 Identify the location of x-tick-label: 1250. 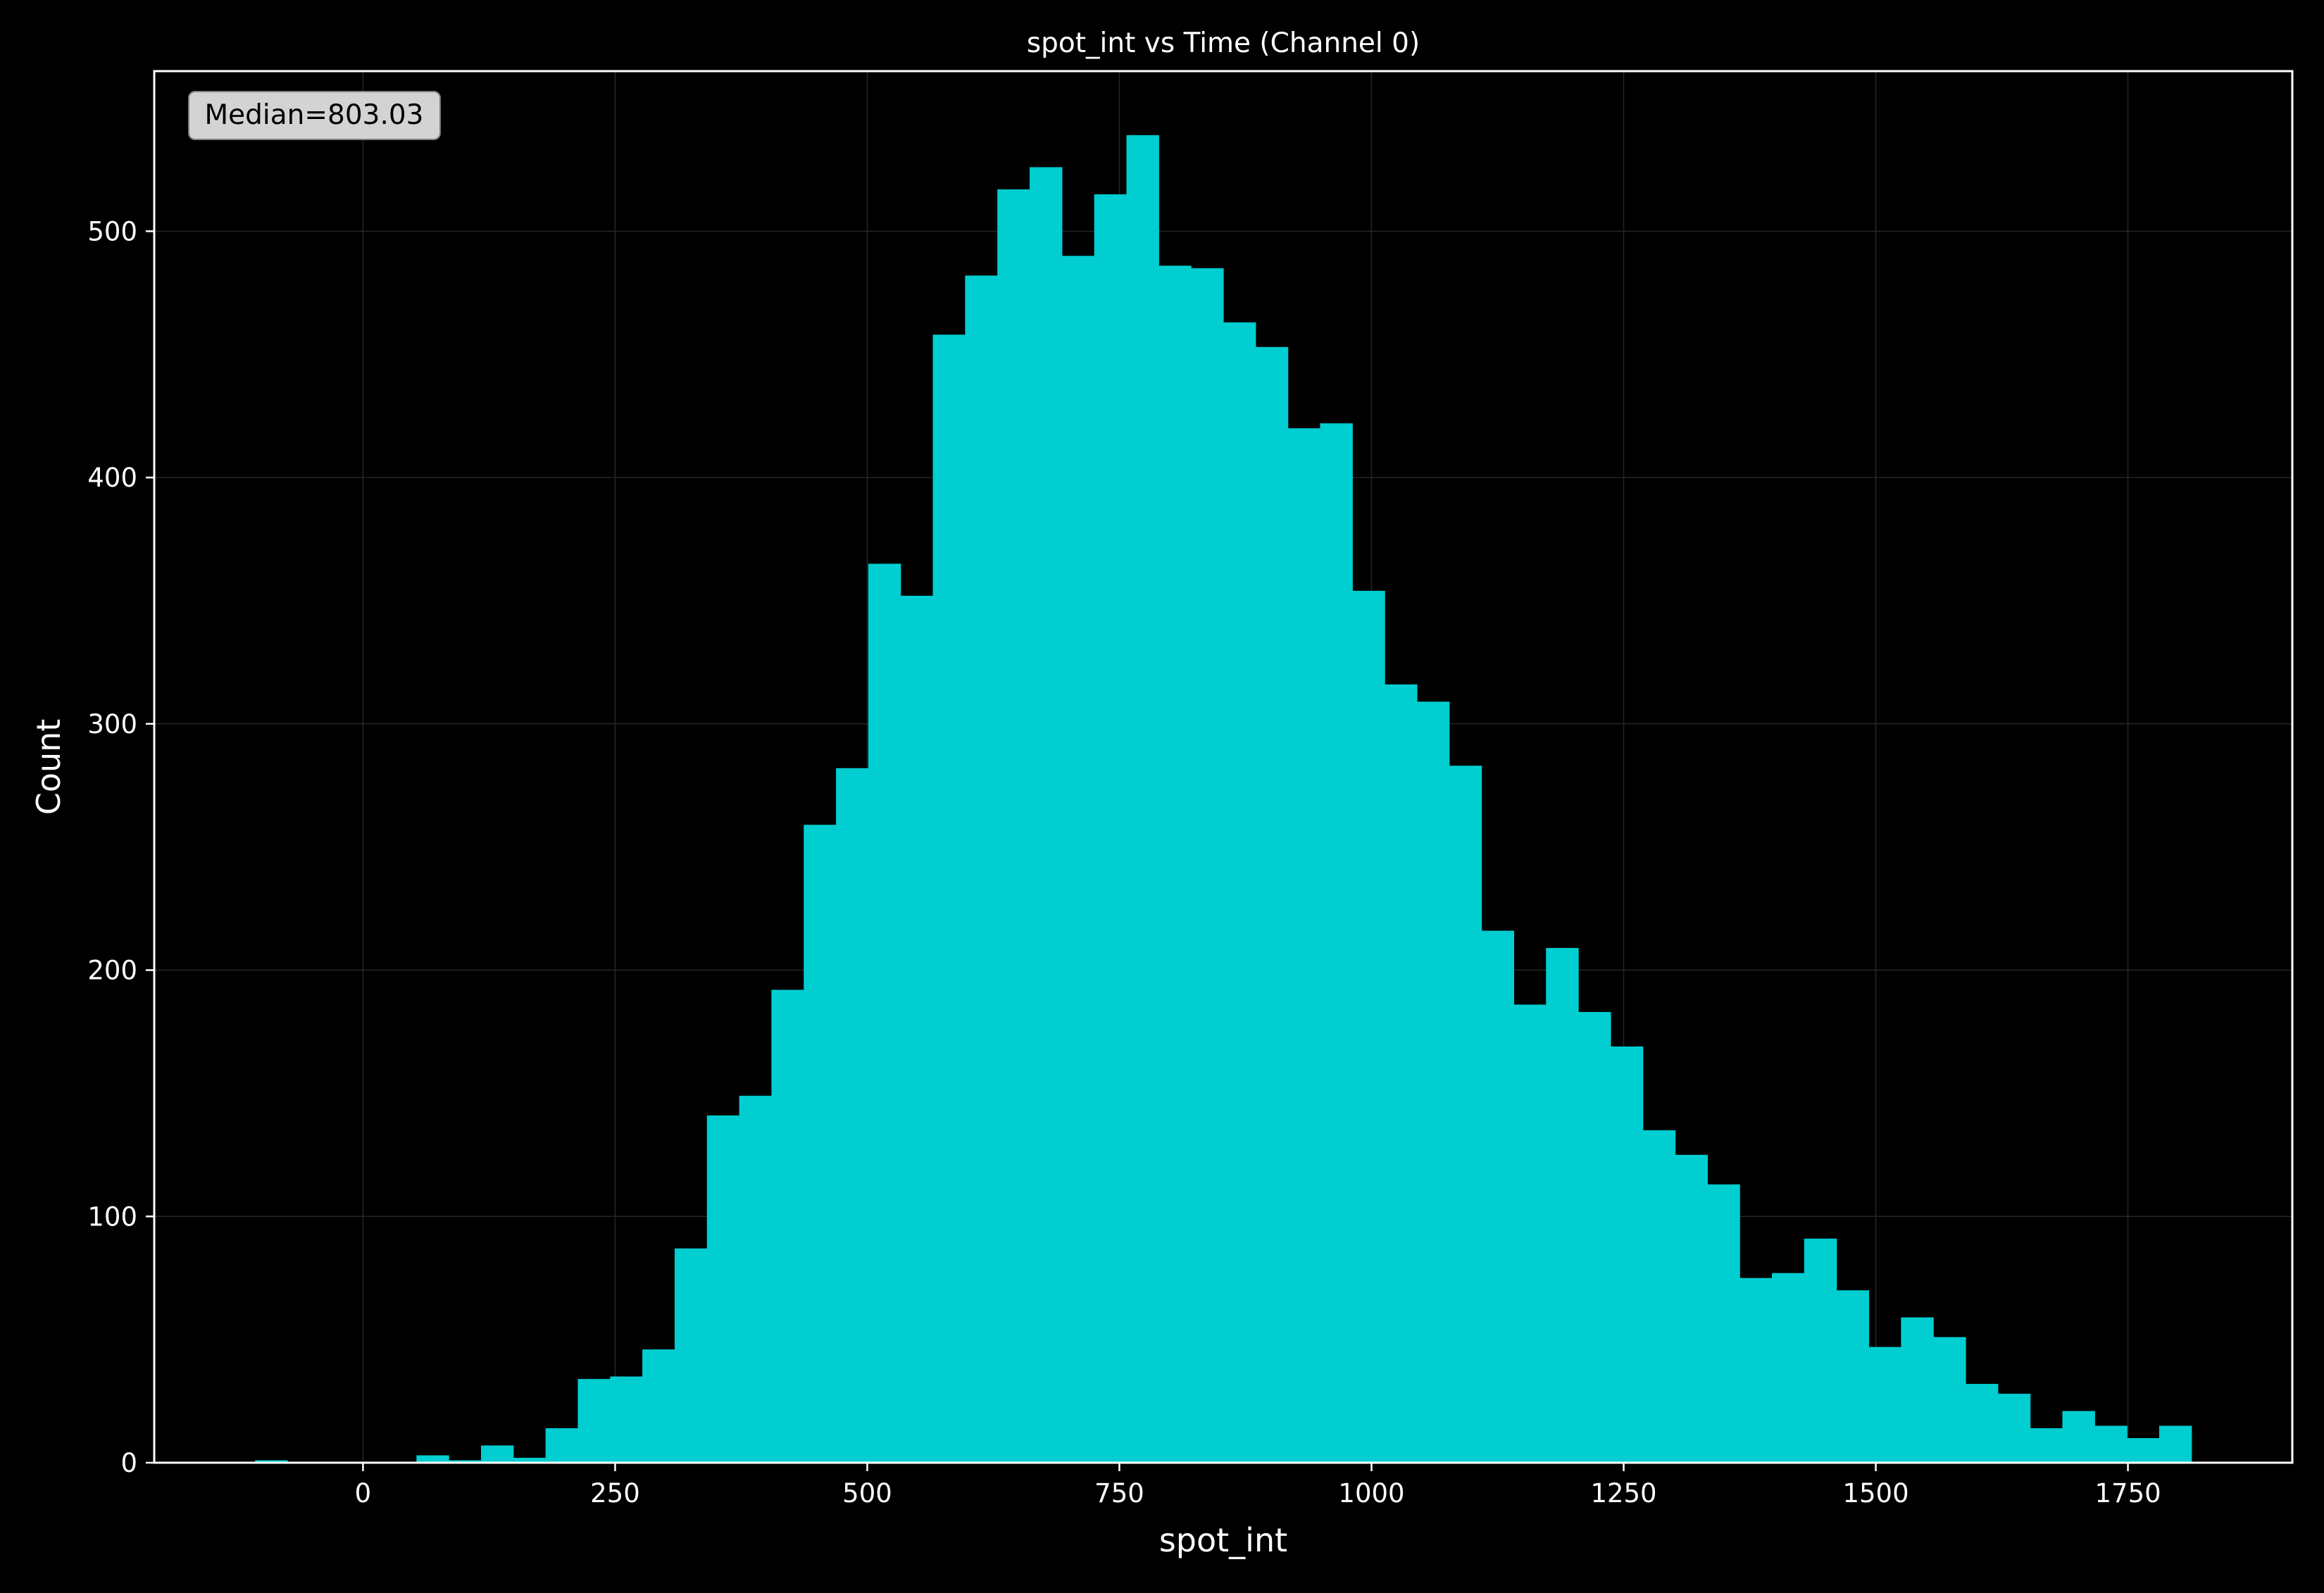
(1623, 1493).